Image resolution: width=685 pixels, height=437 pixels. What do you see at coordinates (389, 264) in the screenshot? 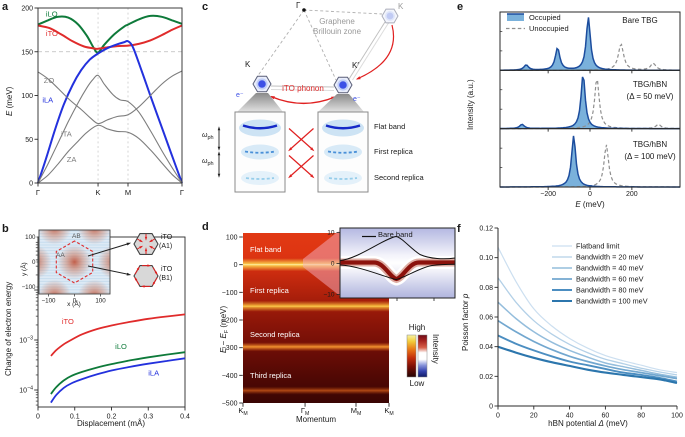
I see `panel-d-inset-bare-band: 10 0 −10` at bounding box center [389, 264].